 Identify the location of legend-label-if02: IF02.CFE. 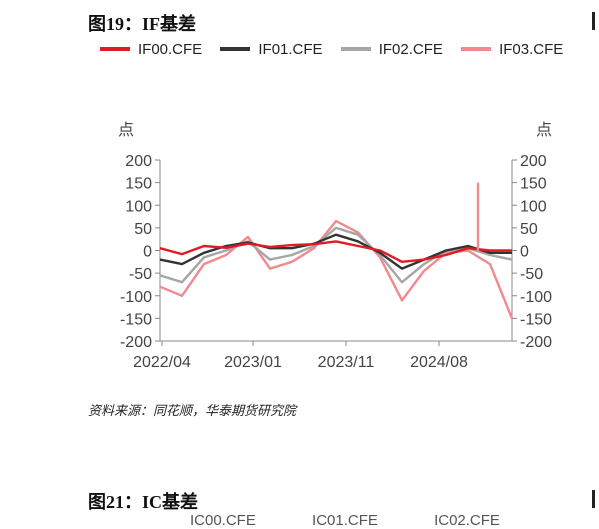
(410, 49).